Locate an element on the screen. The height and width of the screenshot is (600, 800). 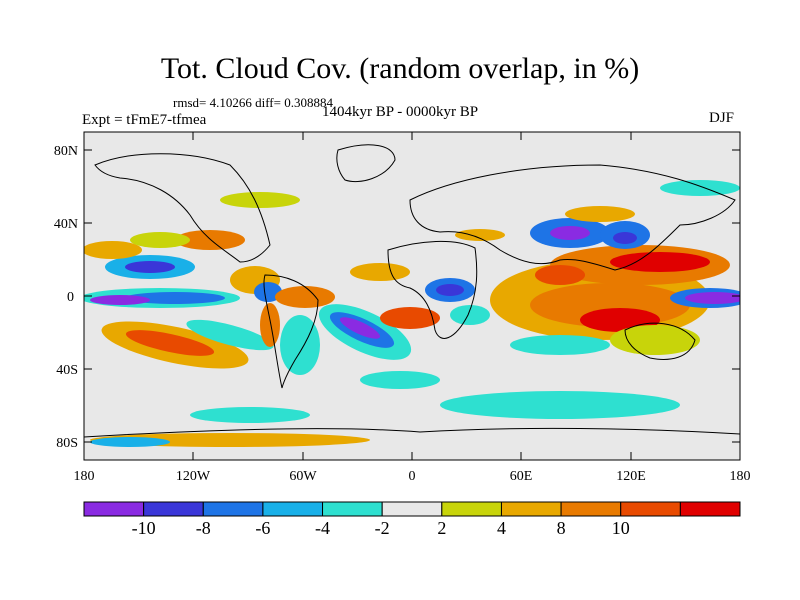
x-tick-label: 120W is located at coordinates (193, 476).